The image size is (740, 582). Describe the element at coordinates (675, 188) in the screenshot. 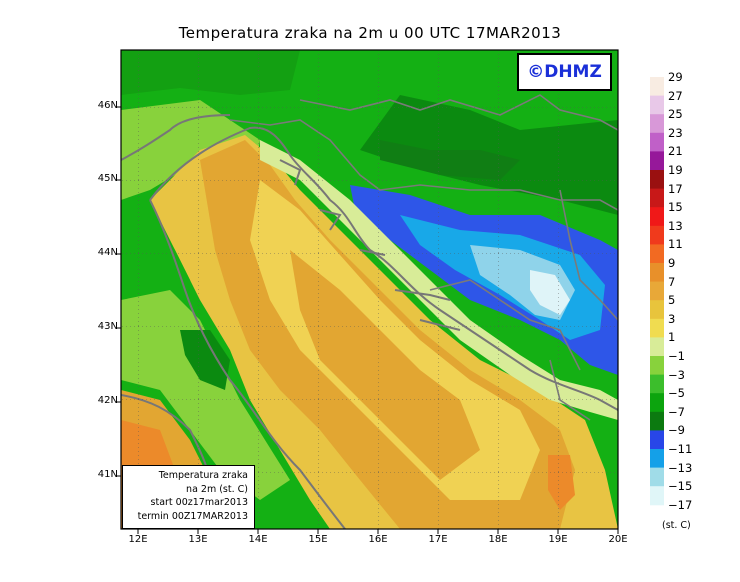

I see `legend-label: 17` at that location.